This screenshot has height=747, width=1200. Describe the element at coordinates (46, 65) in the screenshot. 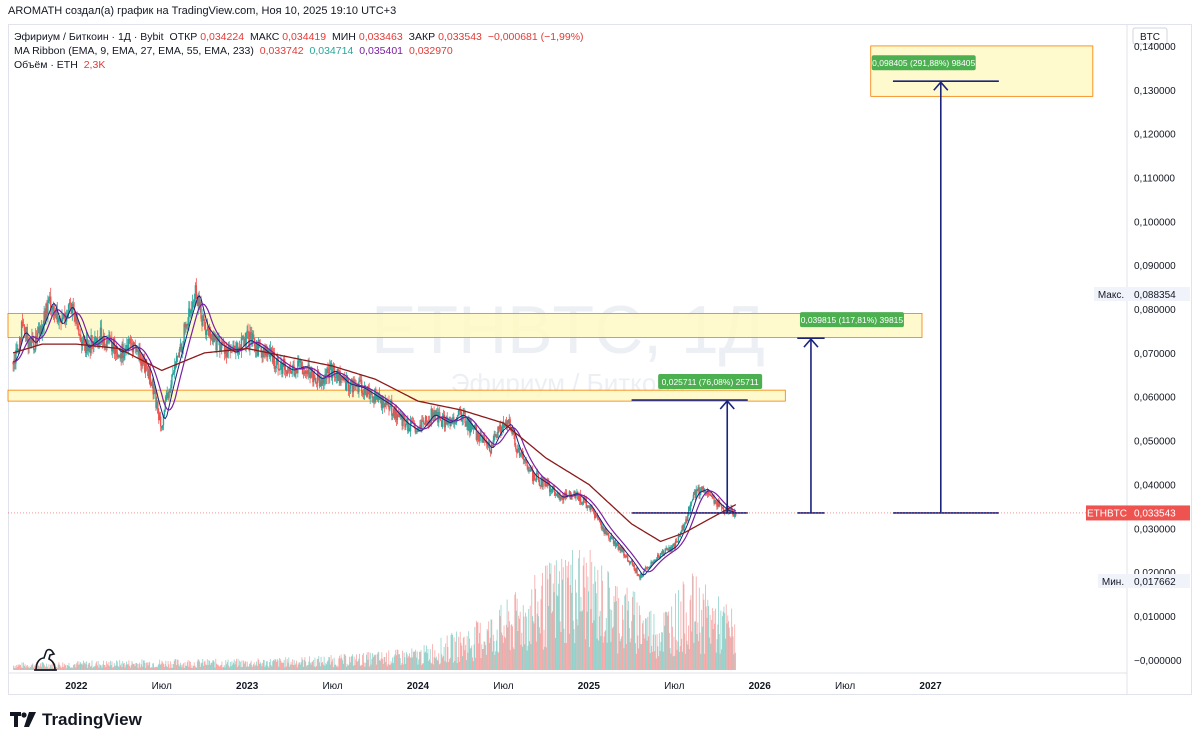

I see `volume-label: Объём · ETH` at that location.